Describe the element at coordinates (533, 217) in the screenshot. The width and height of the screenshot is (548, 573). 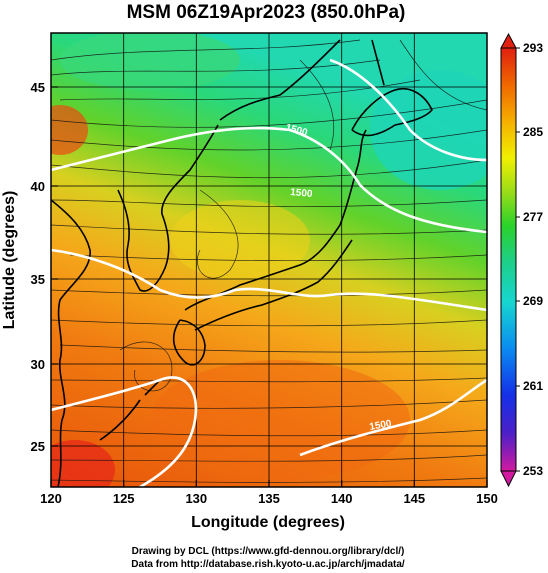
I see `colorbar-tick-277: 277` at that location.